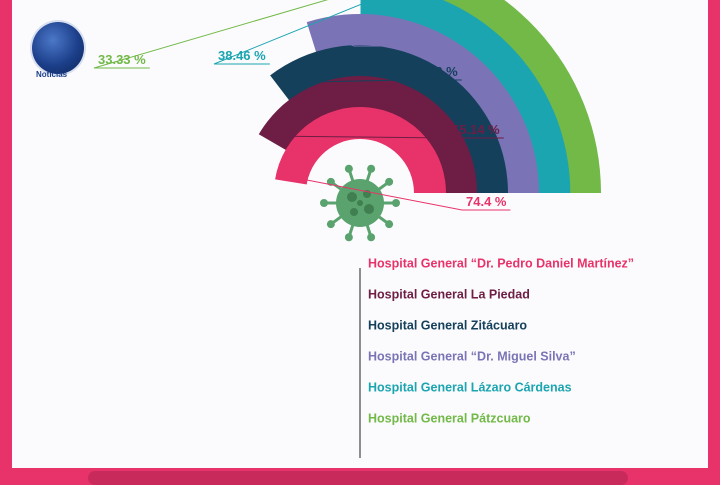 Image resolution: width=720 pixels, height=485 pixels. Describe the element at coordinates (476, 129) in the screenshot. I see `value-label-2: 65.14 %` at that location.